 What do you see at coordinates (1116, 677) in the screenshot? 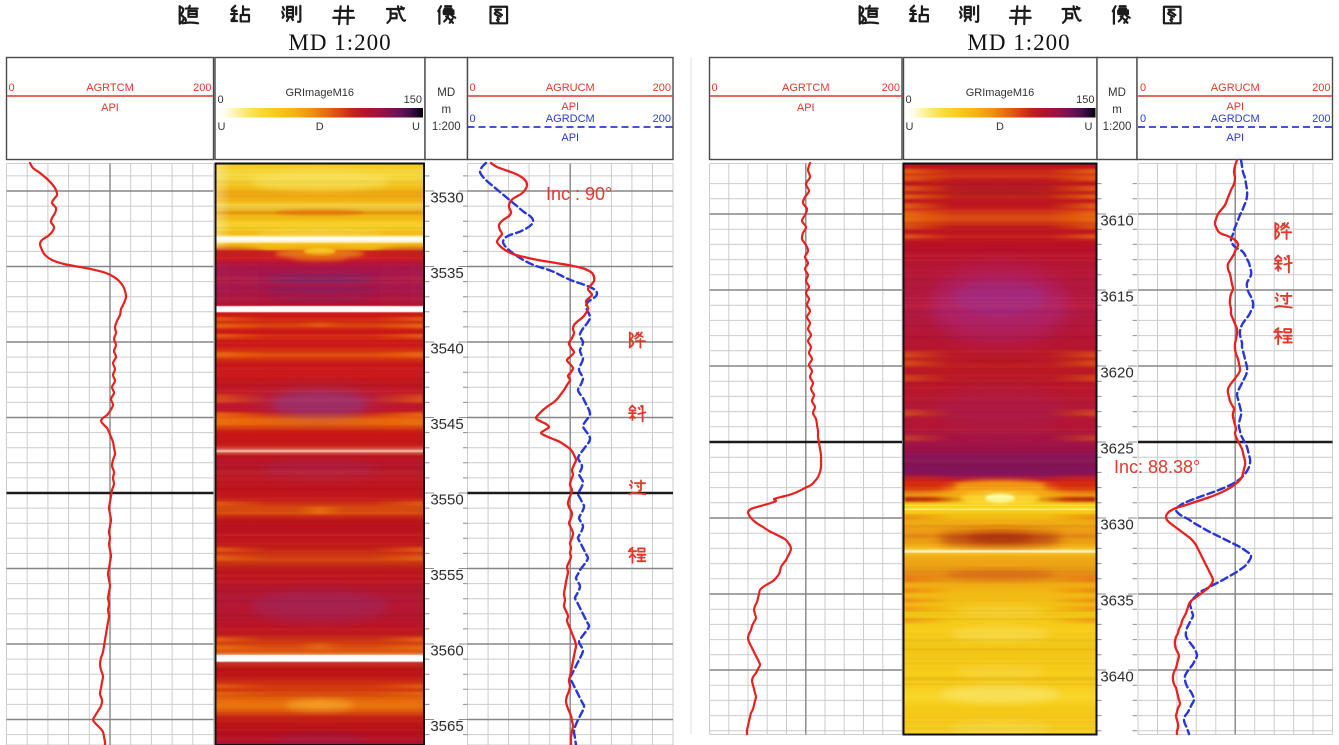
I see `svg-text: 3640` at bounding box center [1116, 677].